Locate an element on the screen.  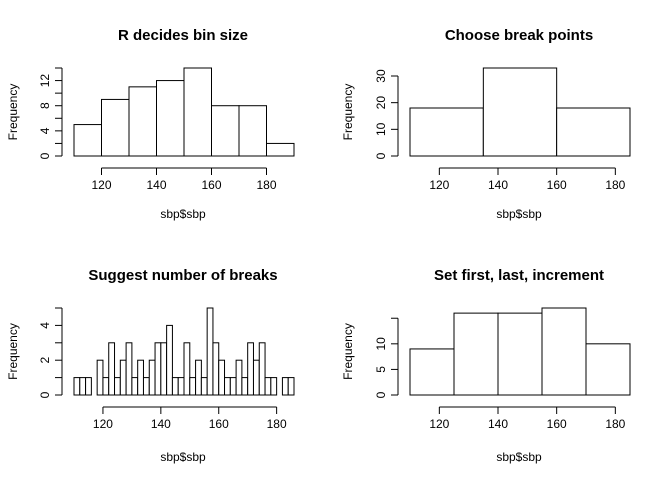
chart-title: R decides bin size is located at coordinates (183, 35).